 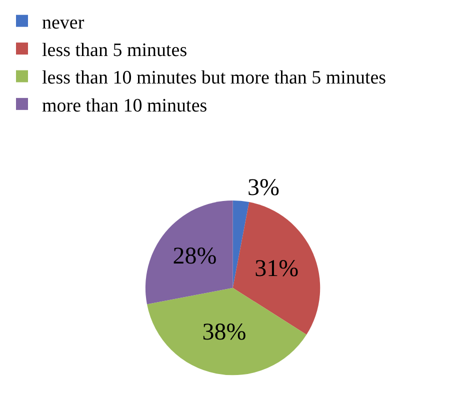 I want to click on data-label: 31%, so click(x=276, y=269).